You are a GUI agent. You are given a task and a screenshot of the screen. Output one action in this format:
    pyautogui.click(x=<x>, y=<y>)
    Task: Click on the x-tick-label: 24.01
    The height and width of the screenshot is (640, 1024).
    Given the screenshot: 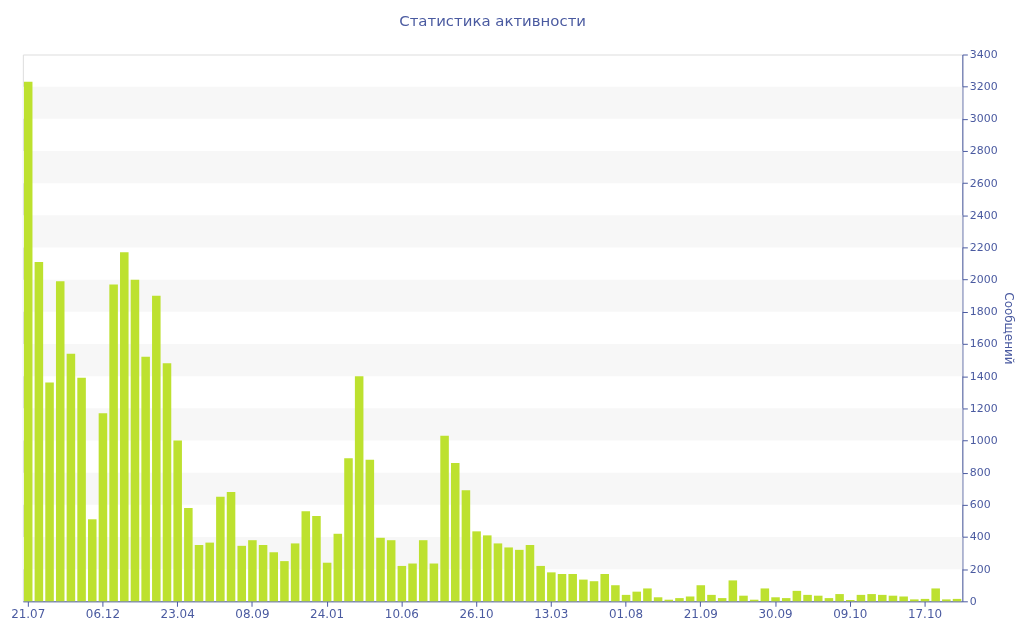 What is the action you would take?
    pyautogui.click(x=327, y=613)
    